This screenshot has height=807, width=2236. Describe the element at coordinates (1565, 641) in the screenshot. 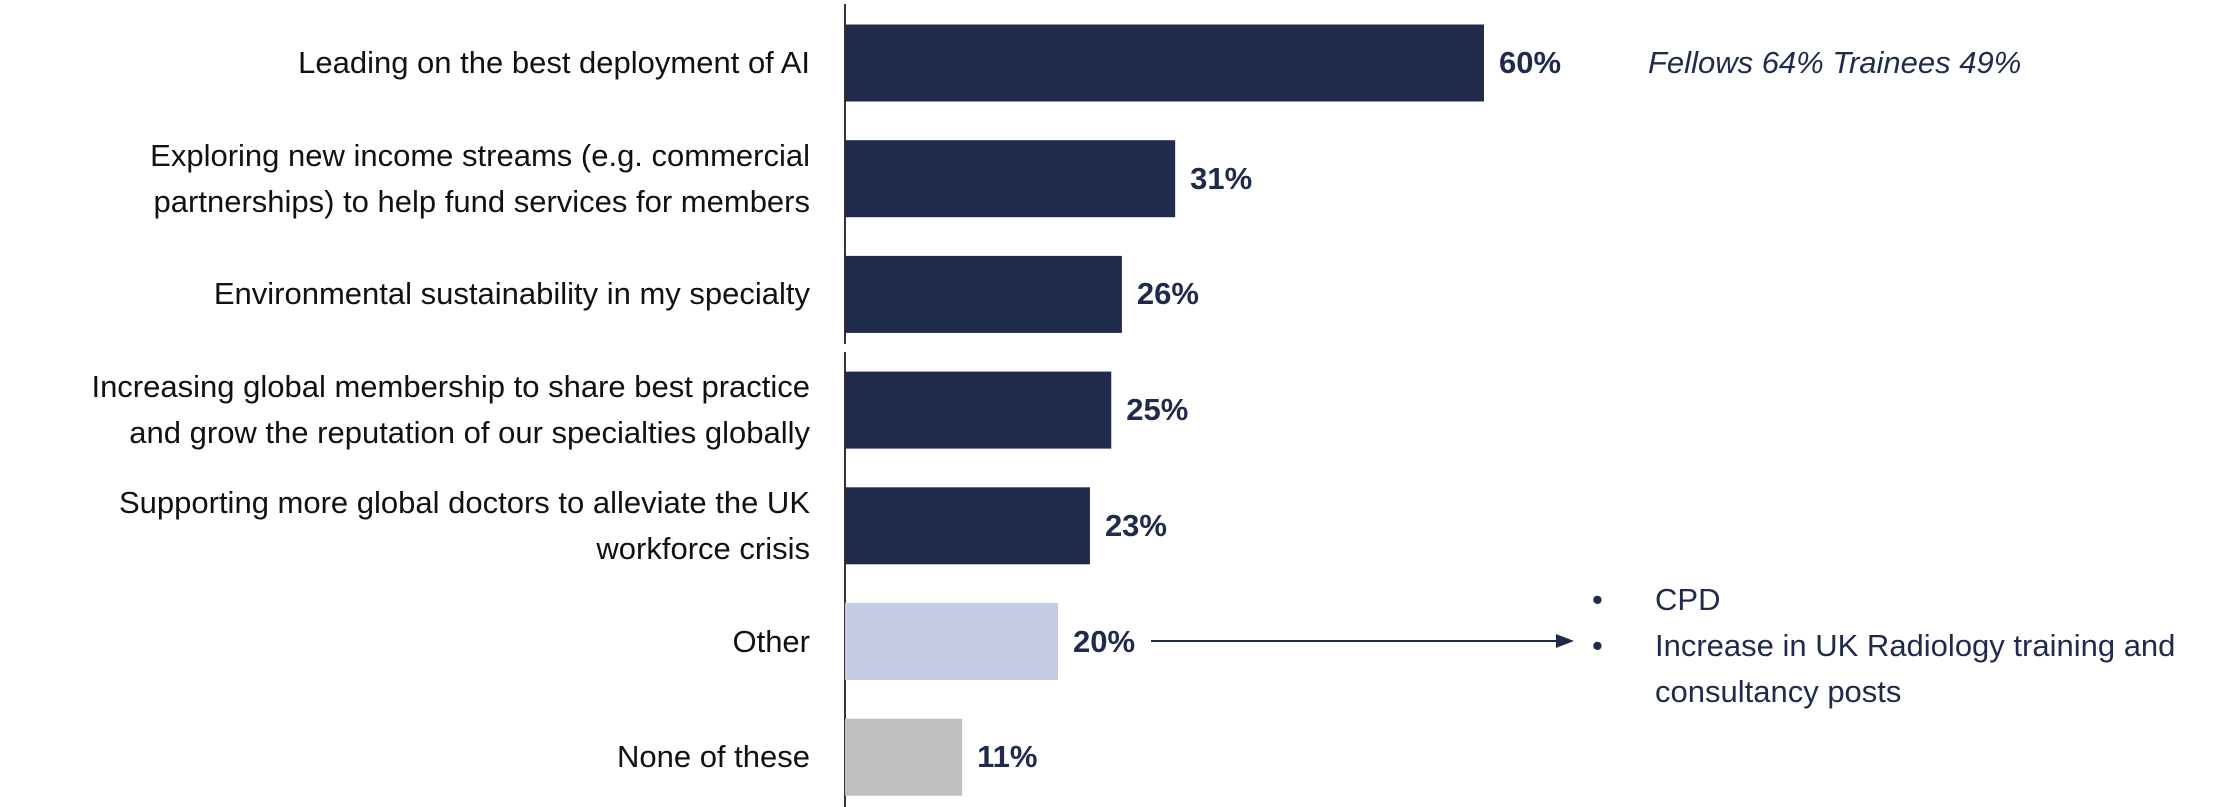

I see `arrow-head` at that location.